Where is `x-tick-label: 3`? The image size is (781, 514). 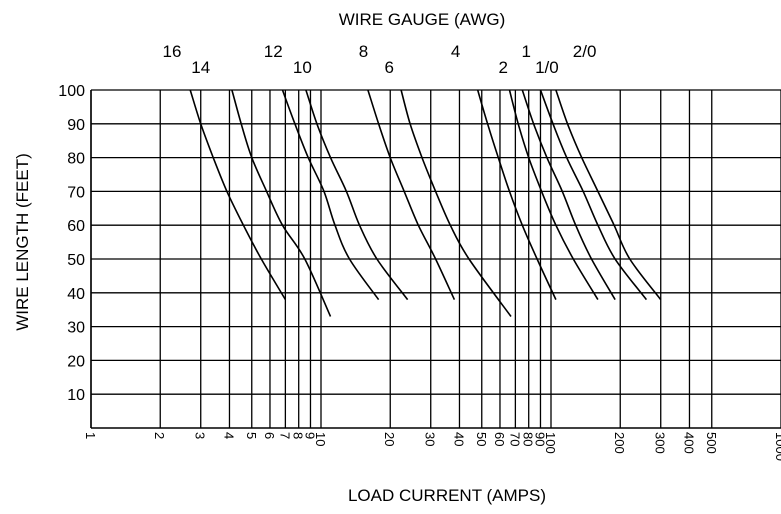
x-tick-label: 3 is located at coordinates (200, 435).